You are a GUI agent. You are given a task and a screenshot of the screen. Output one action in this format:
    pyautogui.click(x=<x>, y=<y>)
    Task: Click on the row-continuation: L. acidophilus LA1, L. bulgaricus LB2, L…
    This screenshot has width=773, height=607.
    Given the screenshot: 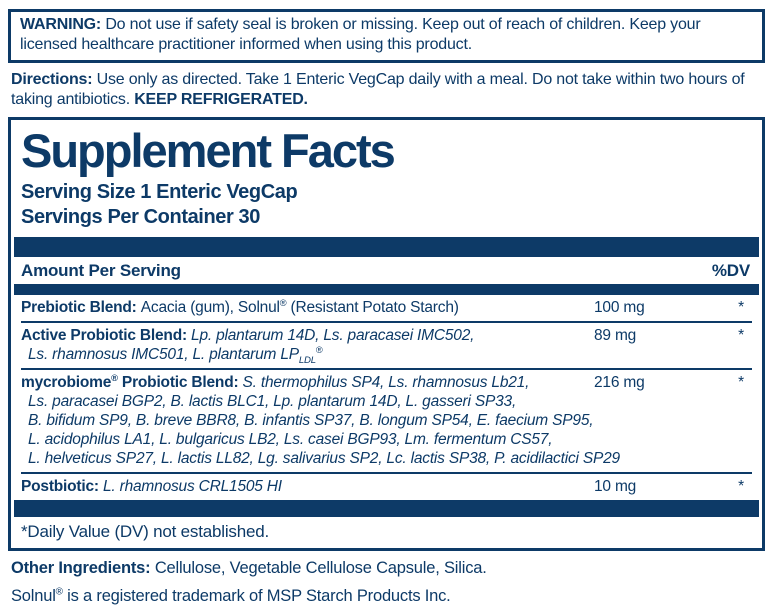 What is the action you would take?
    pyautogui.click(x=290, y=439)
    